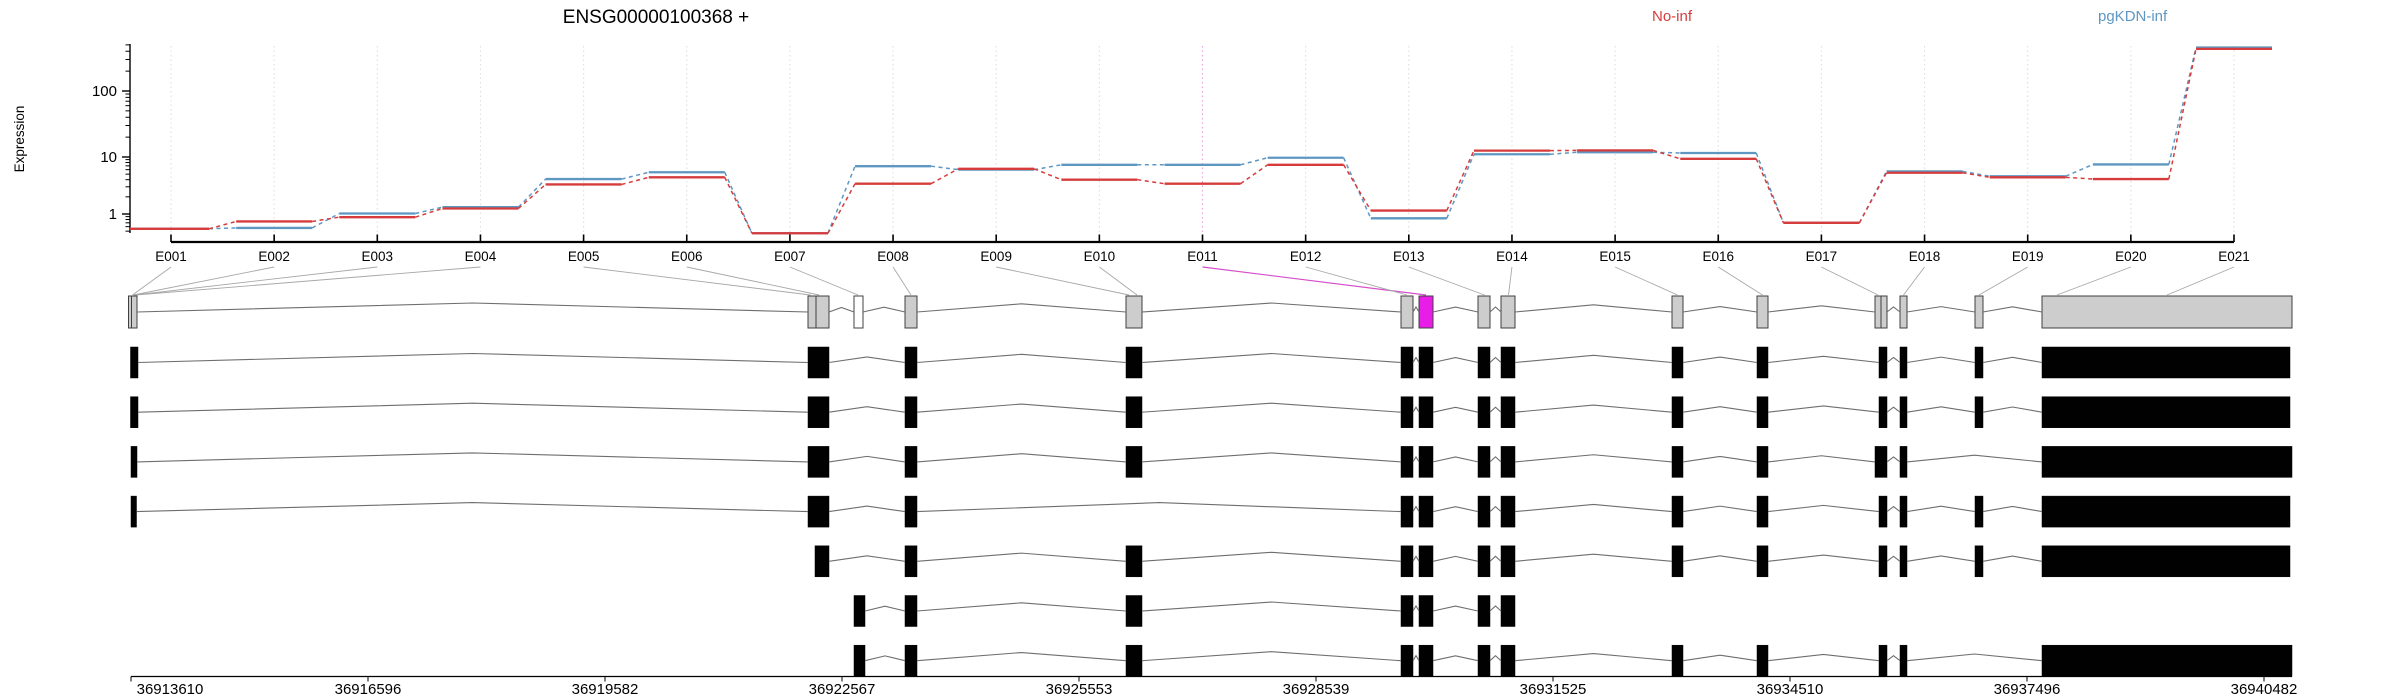  What do you see at coordinates (104, 91) in the screenshot?
I see `y-tick-label: 100` at bounding box center [104, 91].